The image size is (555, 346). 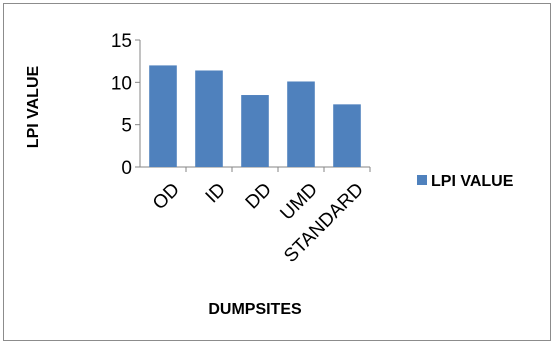 I want to click on bar-standard, so click(x=347, y=135).